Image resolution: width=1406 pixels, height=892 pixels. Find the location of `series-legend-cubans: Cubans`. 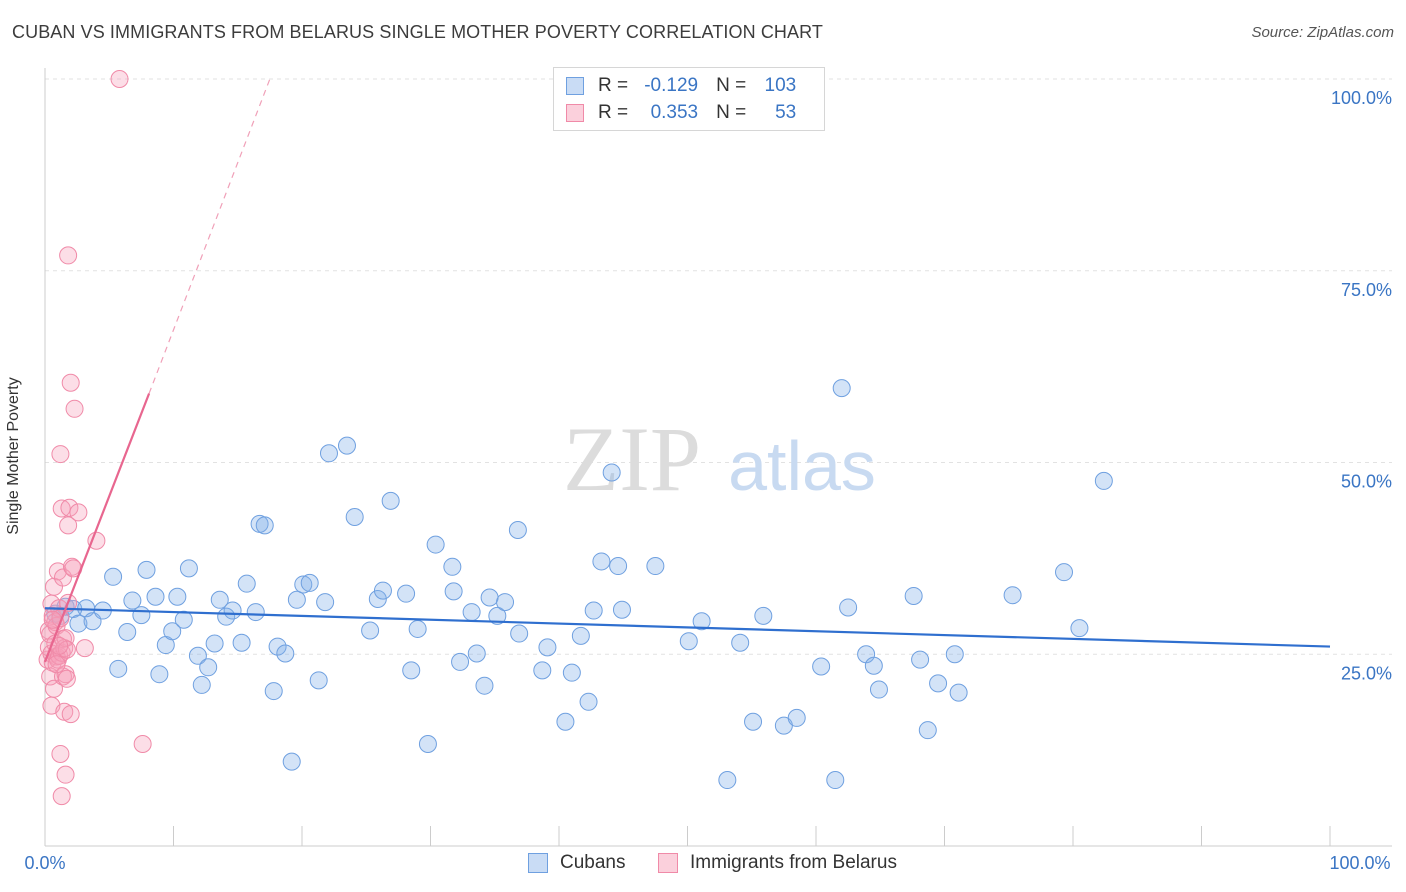

series-legend-cubans: Cubans is located at coordinates (577, 863).